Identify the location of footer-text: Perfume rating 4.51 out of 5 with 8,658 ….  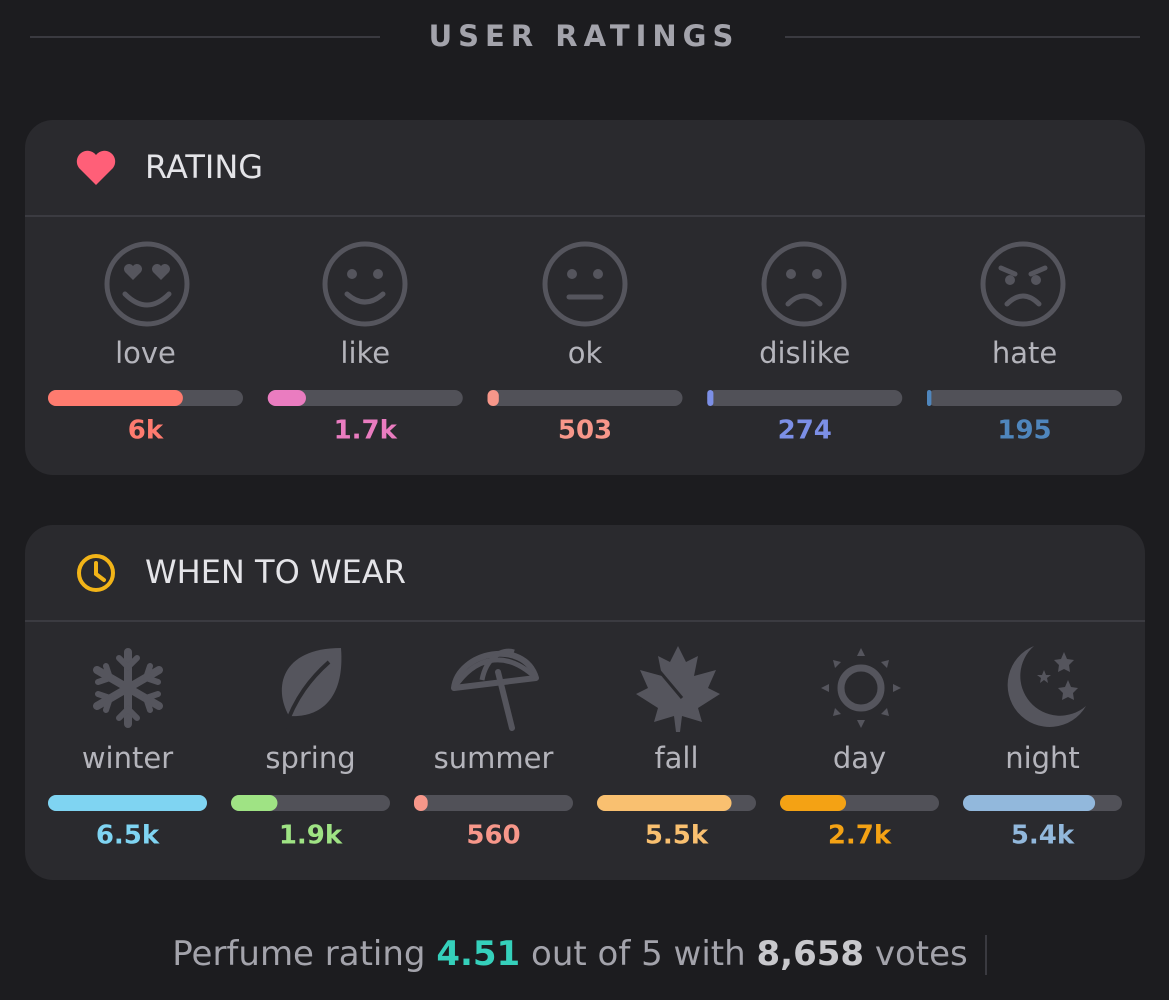
(570, 954).